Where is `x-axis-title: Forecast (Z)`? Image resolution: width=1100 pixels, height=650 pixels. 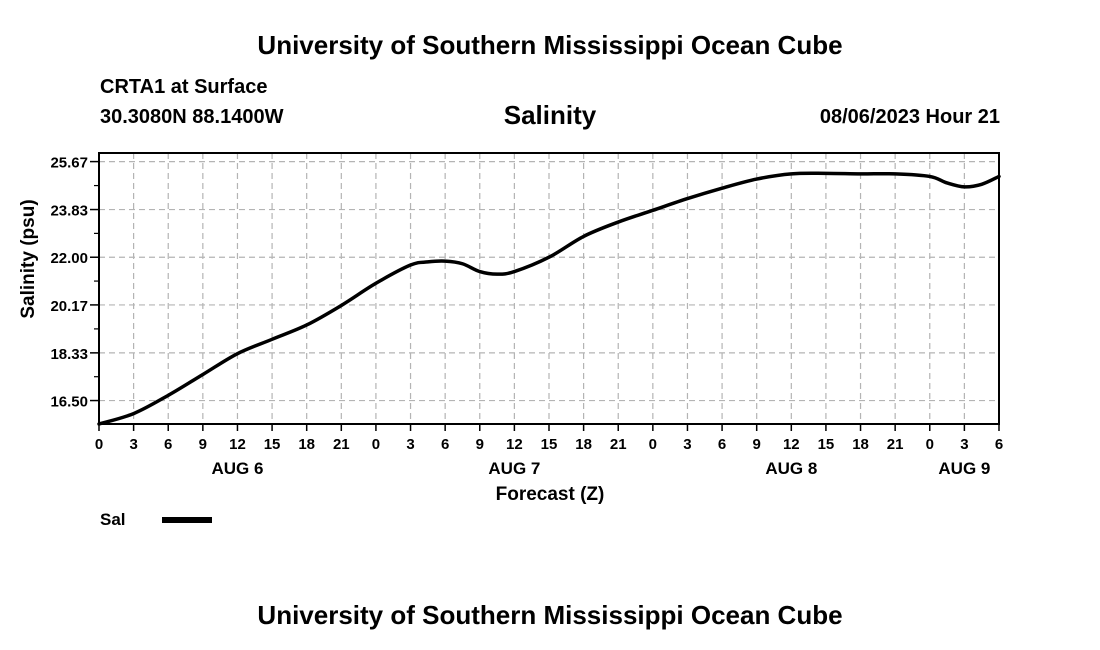 x-axis-title: Forecast (Z) is located at coordinates (550, 494).